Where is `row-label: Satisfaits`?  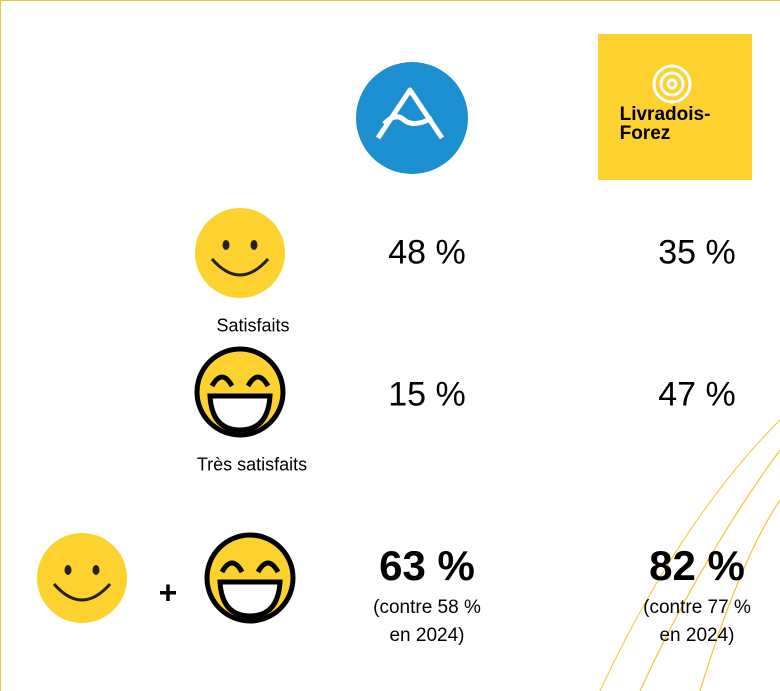
row-label: Satisfaits is located at coordinates (253, 325).